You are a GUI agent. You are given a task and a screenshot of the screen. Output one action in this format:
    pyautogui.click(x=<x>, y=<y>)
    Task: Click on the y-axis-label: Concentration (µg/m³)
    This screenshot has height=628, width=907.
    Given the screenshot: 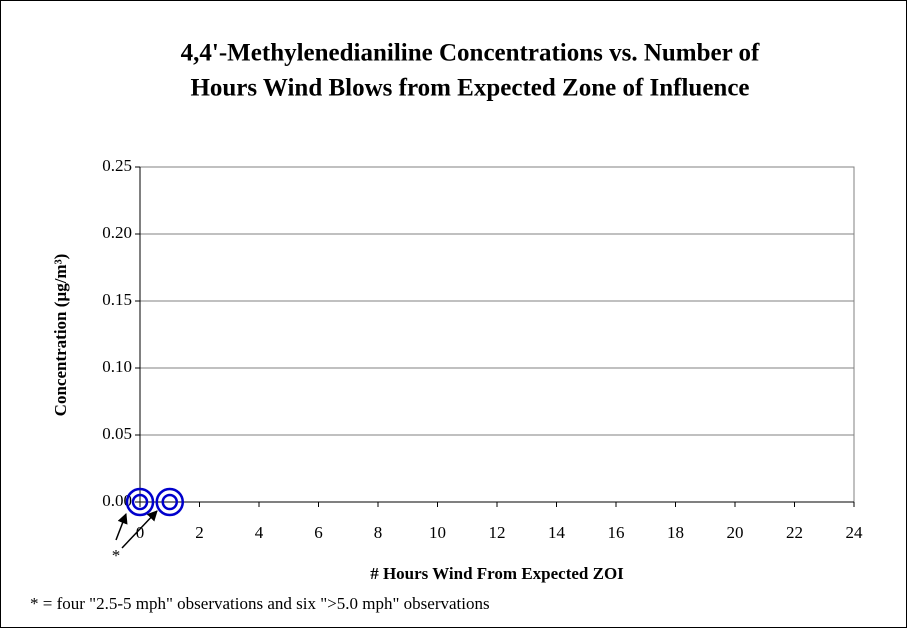 What is the action you would take?
    pyautogui.click(x=60, y=335)
    